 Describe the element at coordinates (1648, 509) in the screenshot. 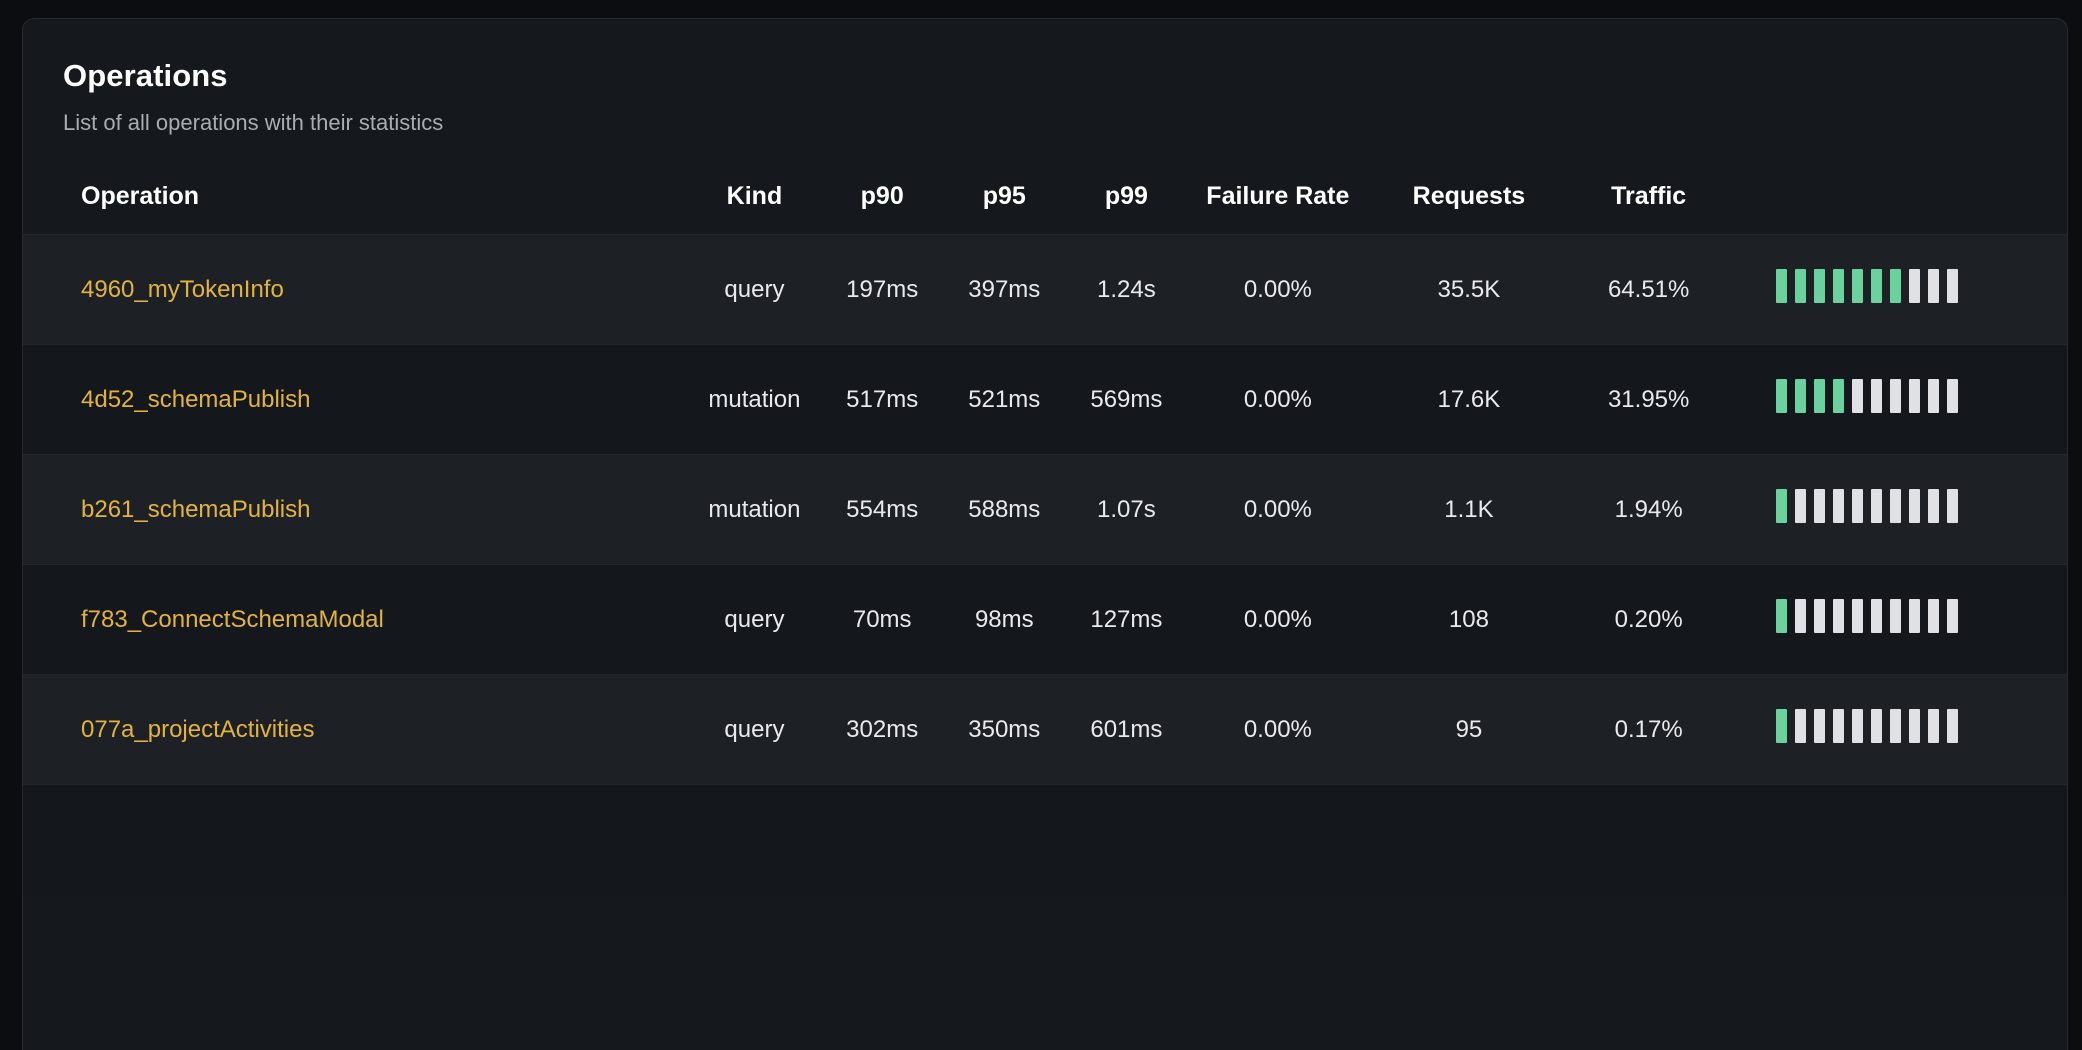

I see `cell-traffic: 1.94%` at that location.